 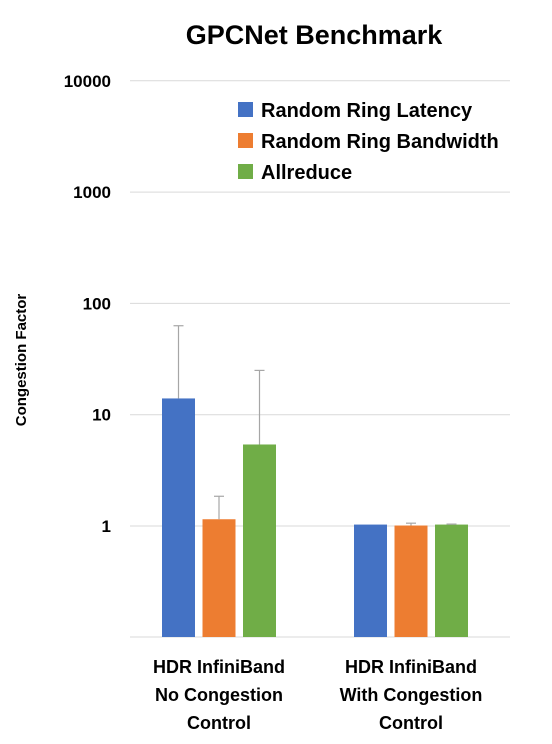 I want to click on y-tick-label: 10, so click(x=101, y=415).